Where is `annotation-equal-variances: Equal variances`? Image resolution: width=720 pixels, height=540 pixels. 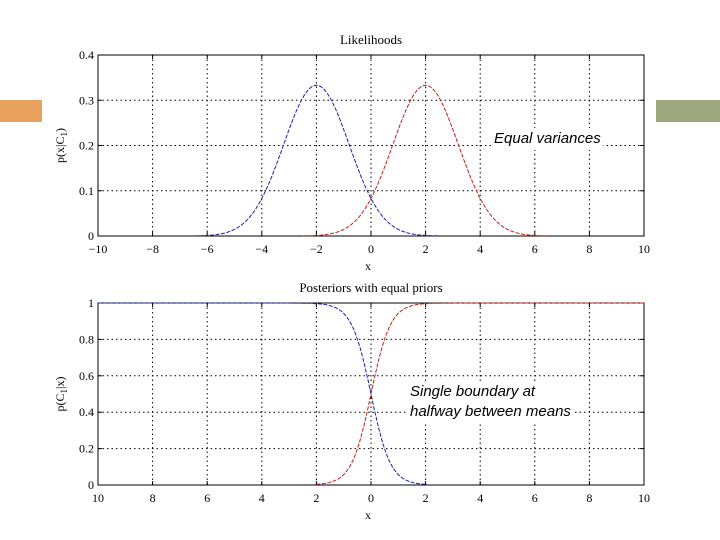 annotation-equal-variances: Equal variances is located at coordinates (547, 139).